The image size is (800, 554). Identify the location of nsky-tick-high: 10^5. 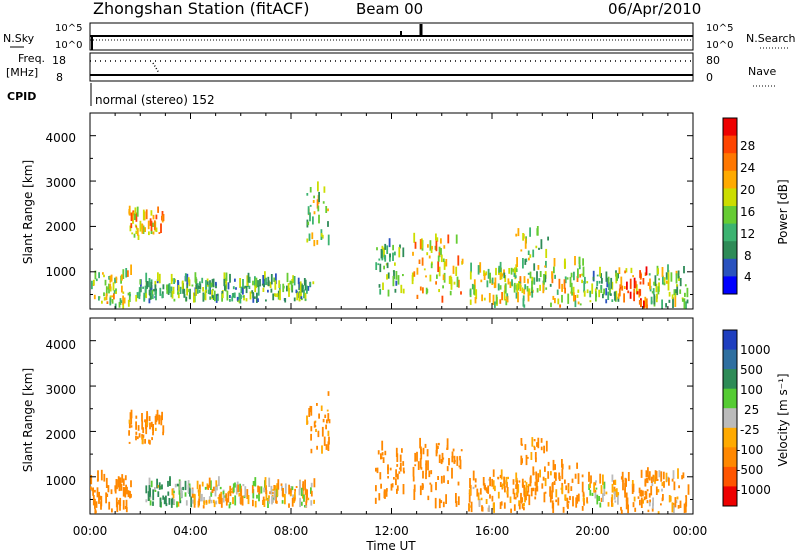
(68, 28).